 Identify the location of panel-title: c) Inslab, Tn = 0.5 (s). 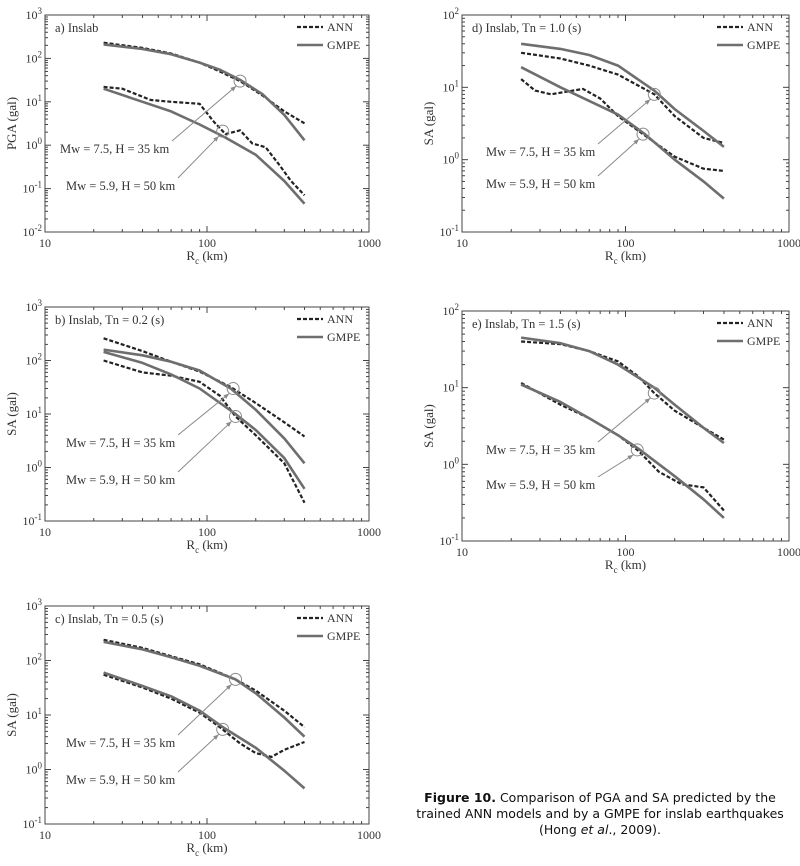
(109, 619).